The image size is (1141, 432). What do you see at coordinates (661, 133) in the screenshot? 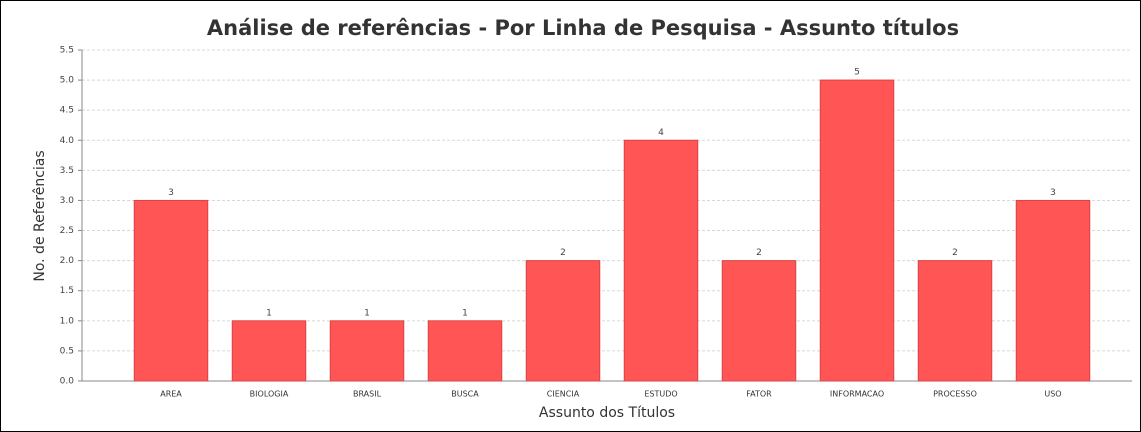
I see `data-label: 4` at bounding box center [661, 133].